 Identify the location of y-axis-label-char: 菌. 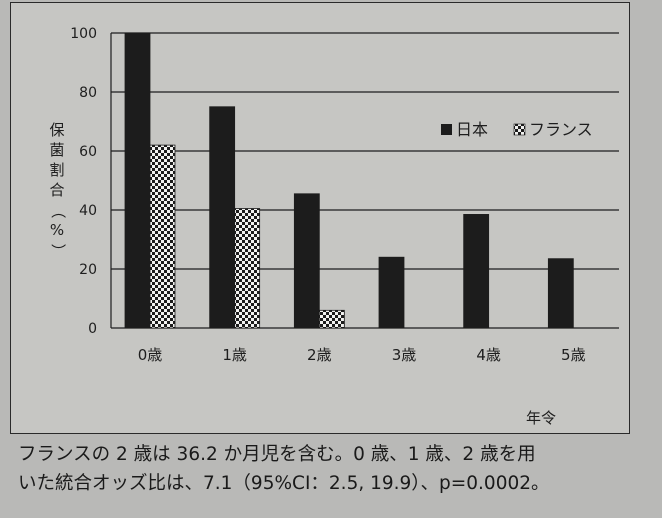
(56, 150).